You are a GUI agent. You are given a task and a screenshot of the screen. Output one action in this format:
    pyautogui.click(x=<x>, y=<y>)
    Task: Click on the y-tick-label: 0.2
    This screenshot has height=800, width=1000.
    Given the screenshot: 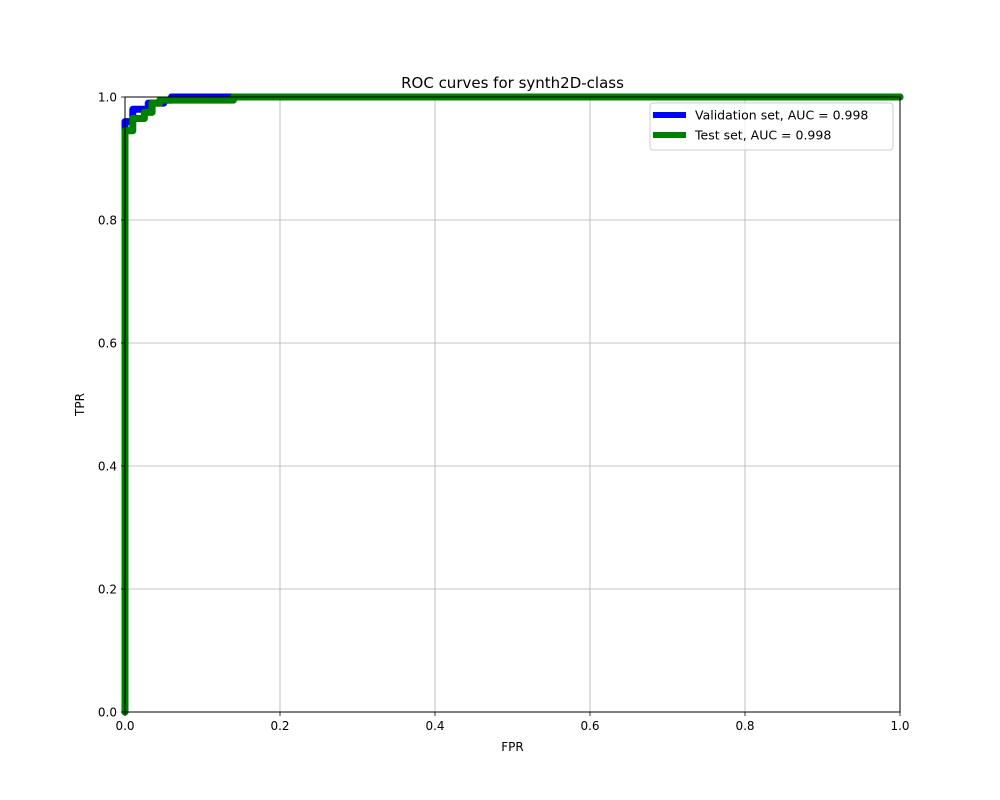 What is the action you would take?
    pyautogui.click(x=107, y=590)
    